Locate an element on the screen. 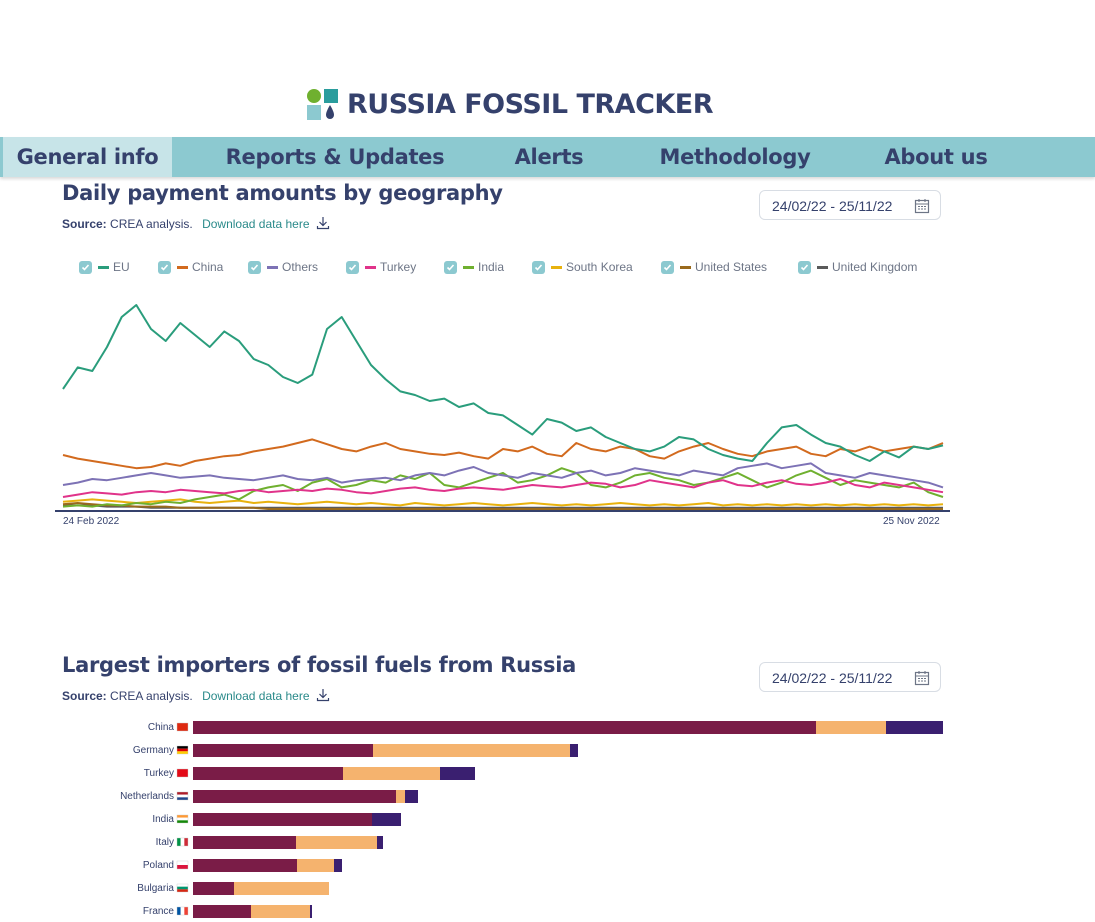  tab-reports-updates: Reports & Updates is located at coordinates (335, 157).